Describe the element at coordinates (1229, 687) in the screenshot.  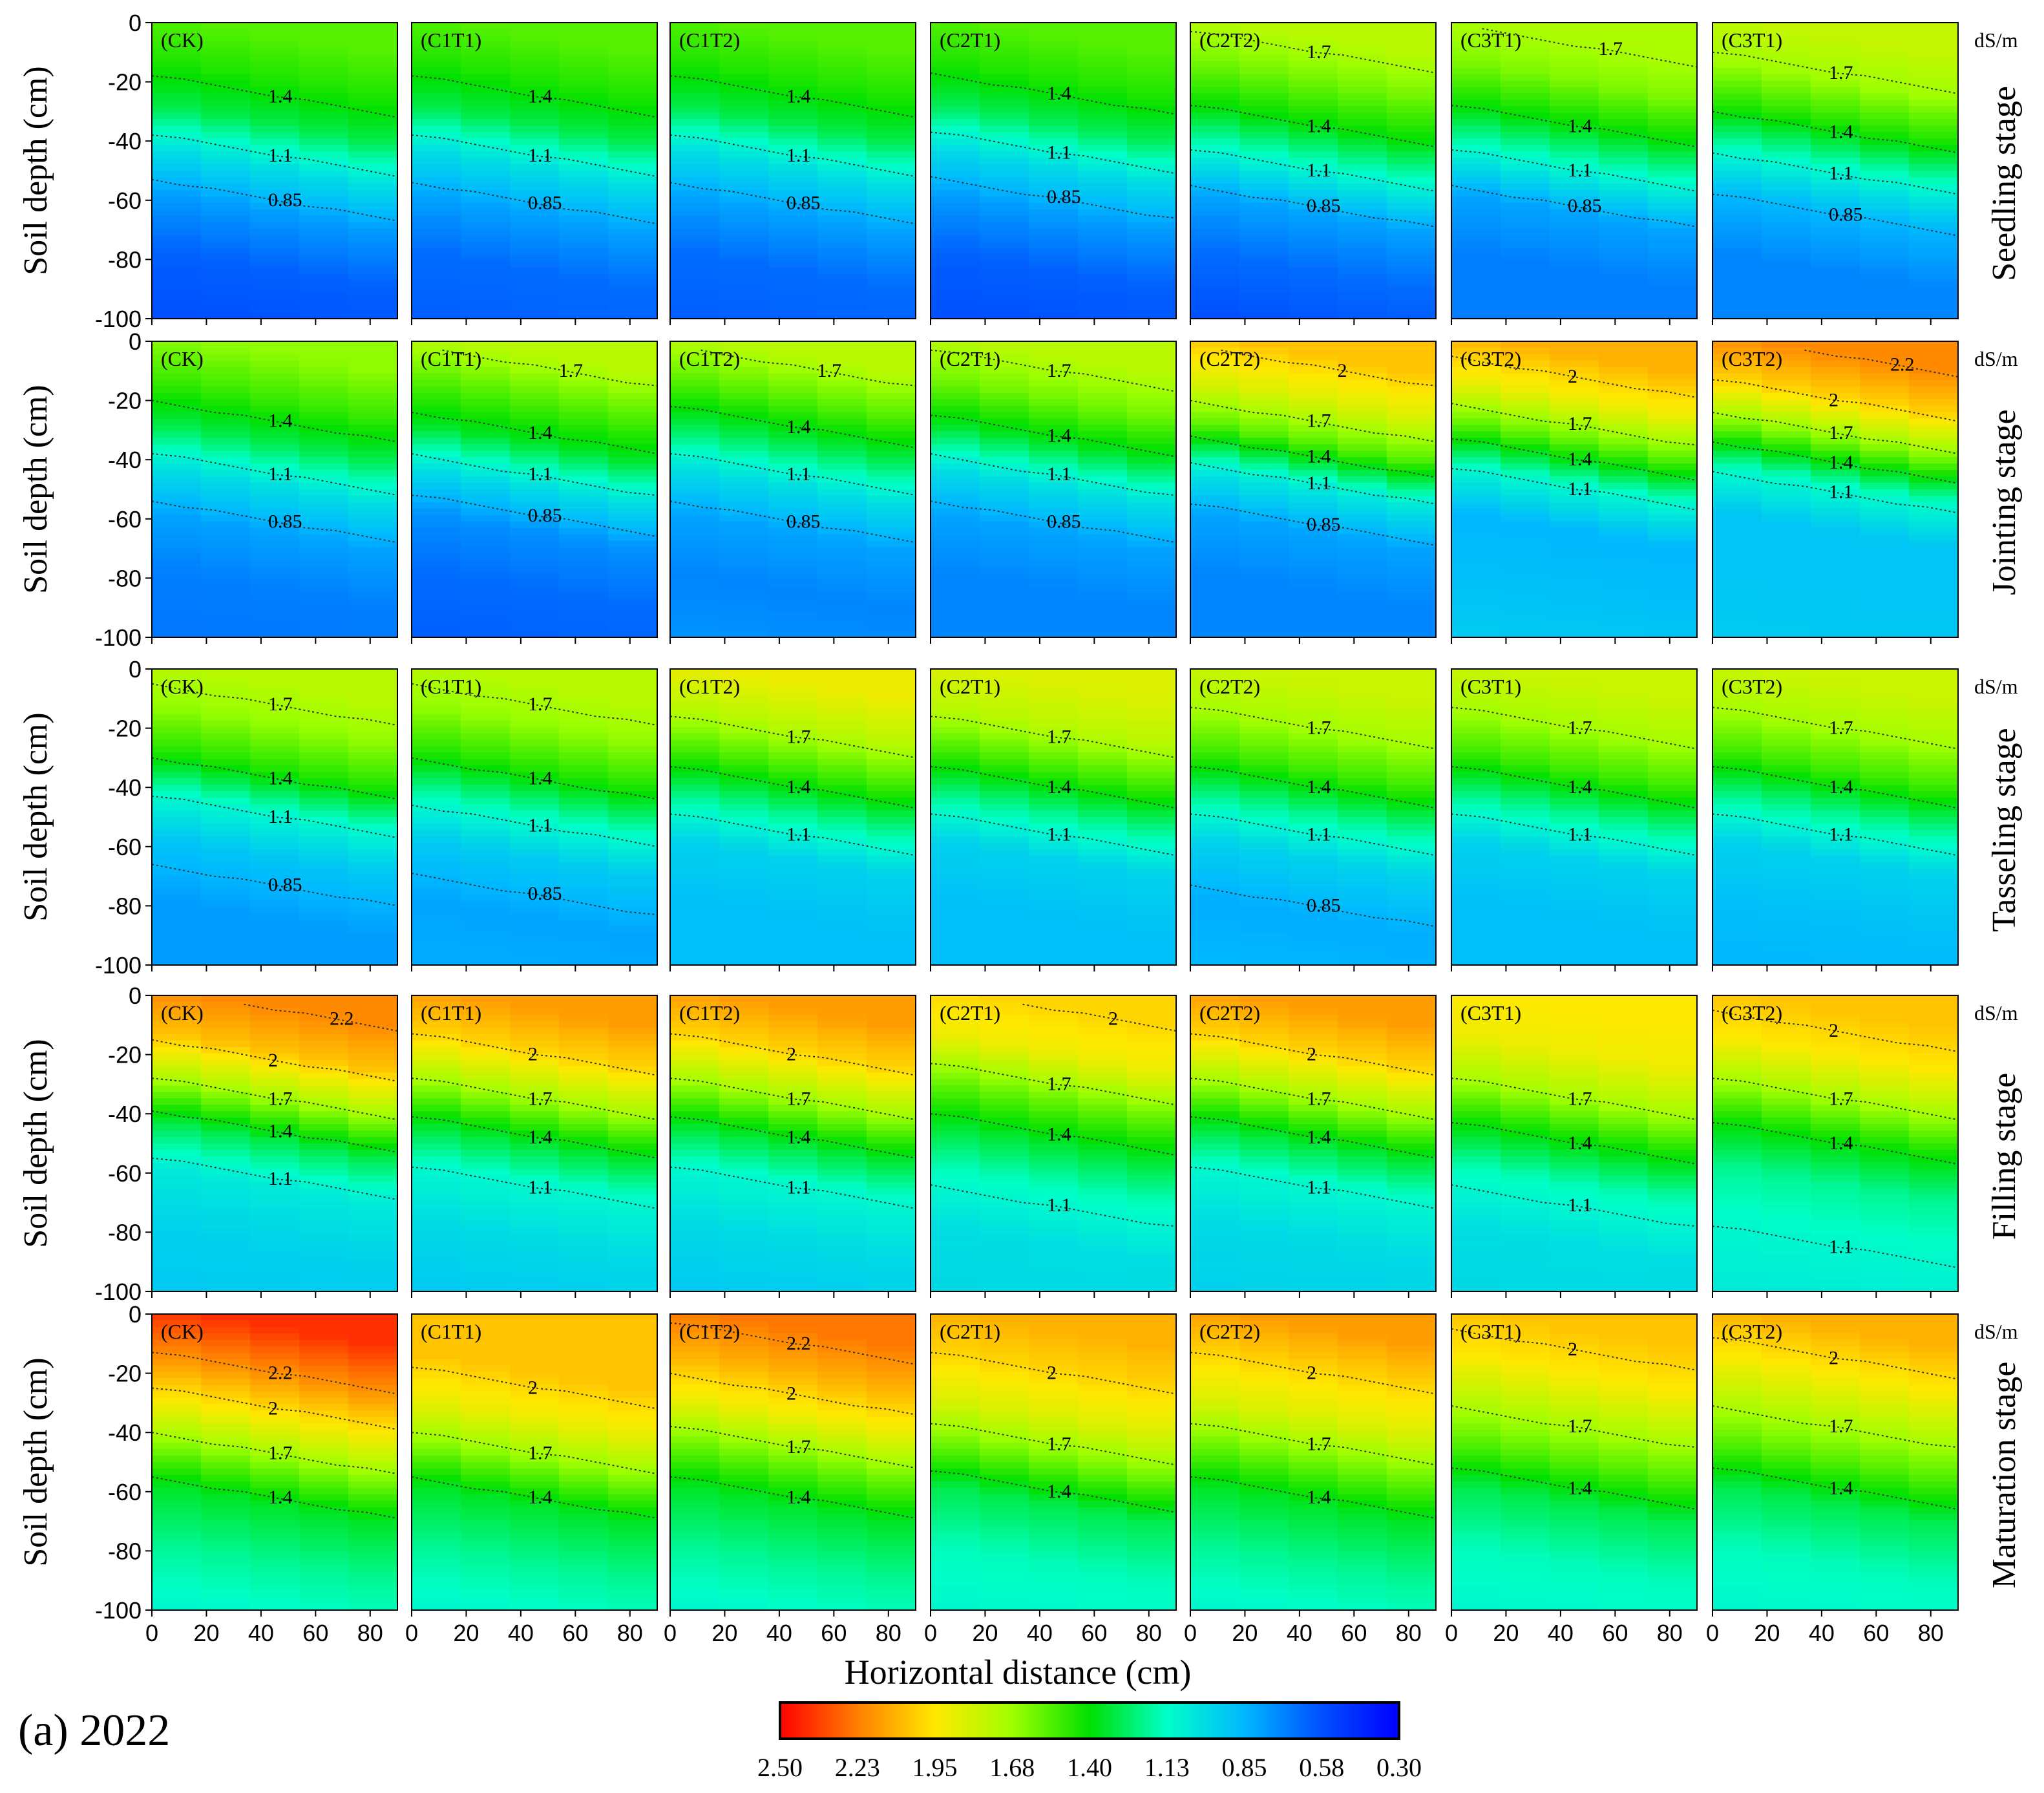
I see `treatment-label: (C2T2)` at that location.